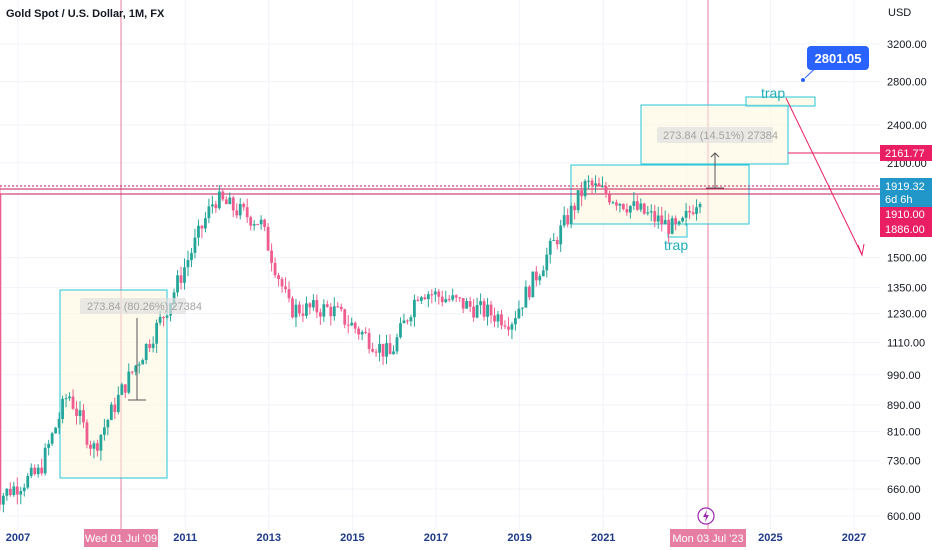 This screenshot has width=932, height=550. What do you see at coordinates (18, 538) in the screenshot?
I see `x-tick-label: 2007` at bounding box center [18, 538].